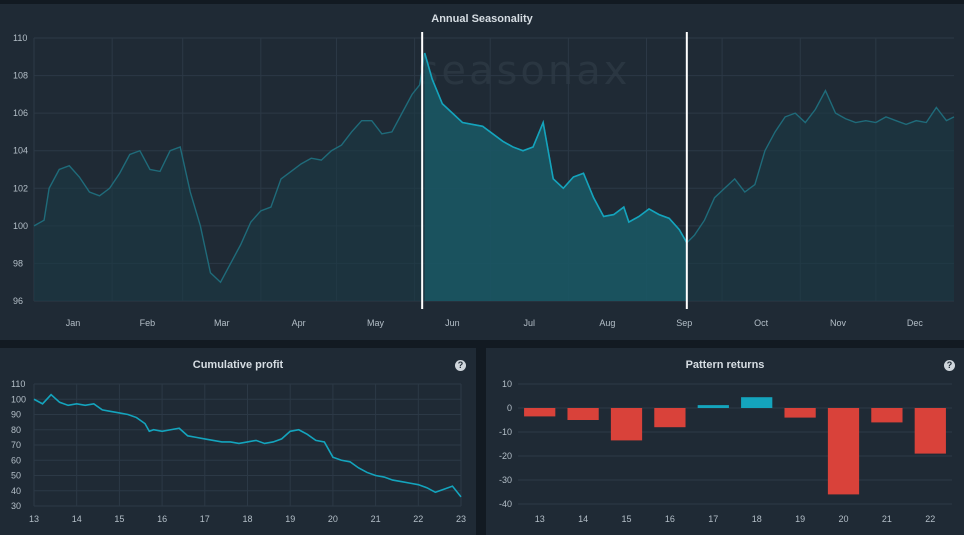 The width and height of the screenshot is (964, 535). What do you see at coordinates (505, 504) in the screenshot?
I see `y-tick-label: -40` at bounding box center [505, 504].